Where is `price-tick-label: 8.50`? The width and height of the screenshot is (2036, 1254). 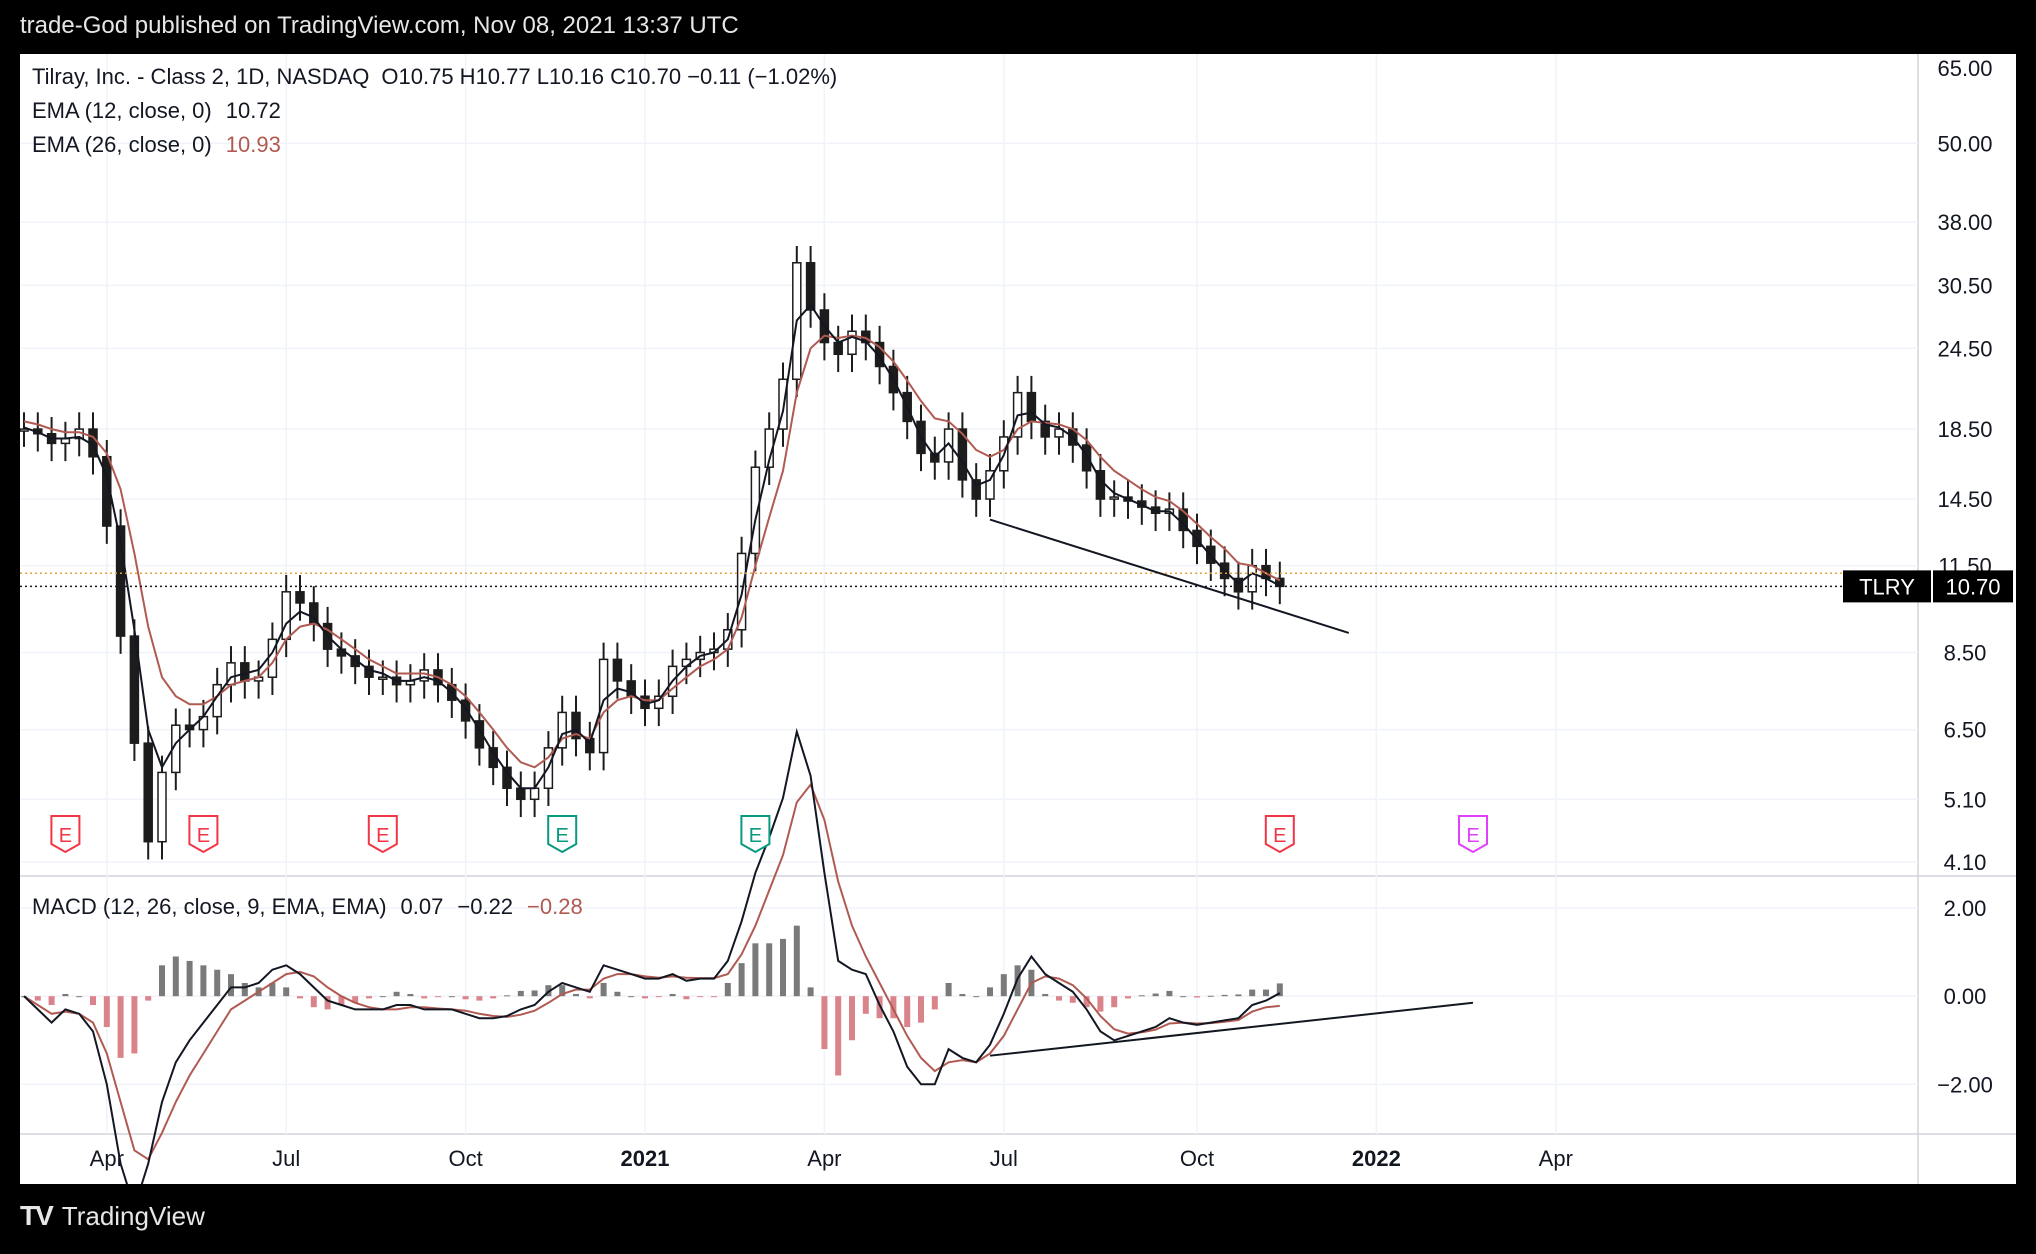
price-tick-label: 8.50 is located at coordinates (1965, 653).